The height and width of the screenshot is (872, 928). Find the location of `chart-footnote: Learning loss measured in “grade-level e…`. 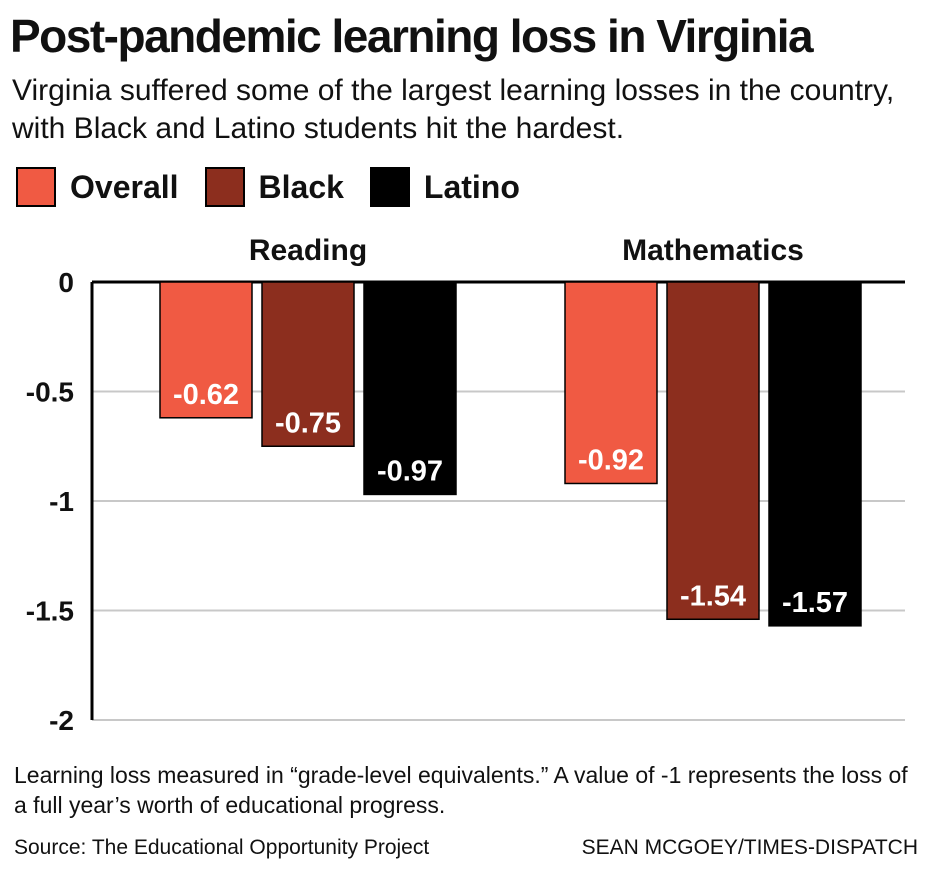

chart-footnote: Learning loss measured in “grade-level e… is located at coordinates (461, 790).